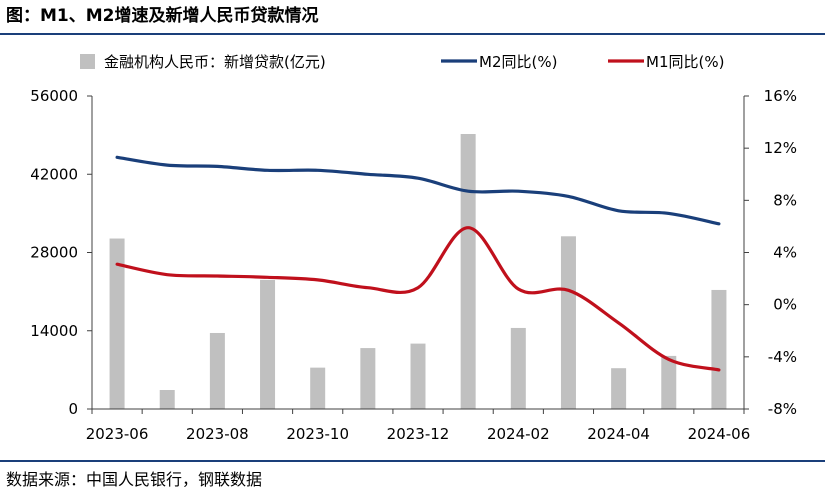  Describe the element at coordinates (782, 409) in the screenshot. I see `right-tick-label: -8%` at that location.